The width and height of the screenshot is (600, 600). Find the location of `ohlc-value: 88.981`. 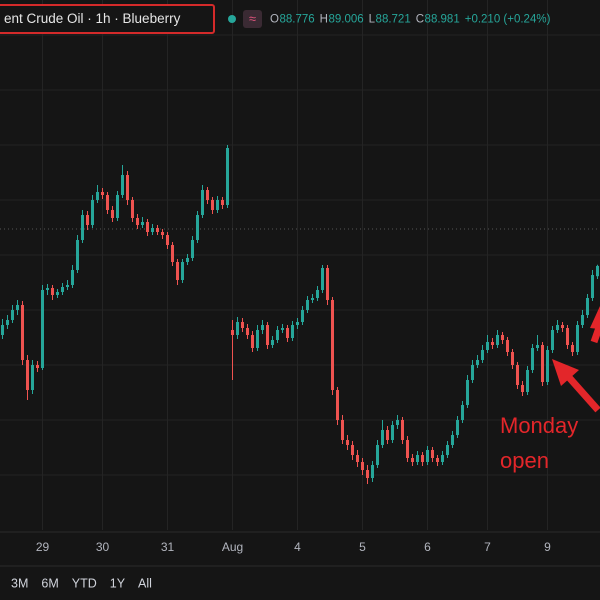

ohlc-value: 88.981 is located at coordinates (442, 20).